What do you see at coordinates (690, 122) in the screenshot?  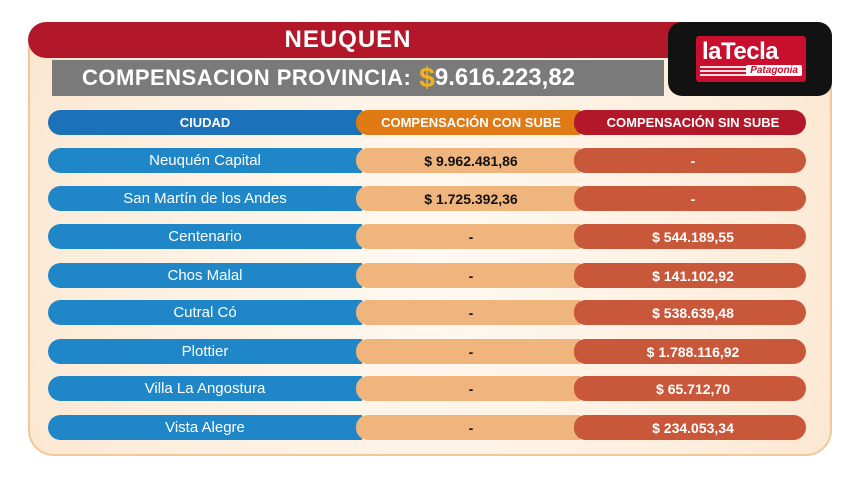 I see `column-header-sin-sube: COMPENSACIÓN SIN SUBE` at bounding box center [690, 122].